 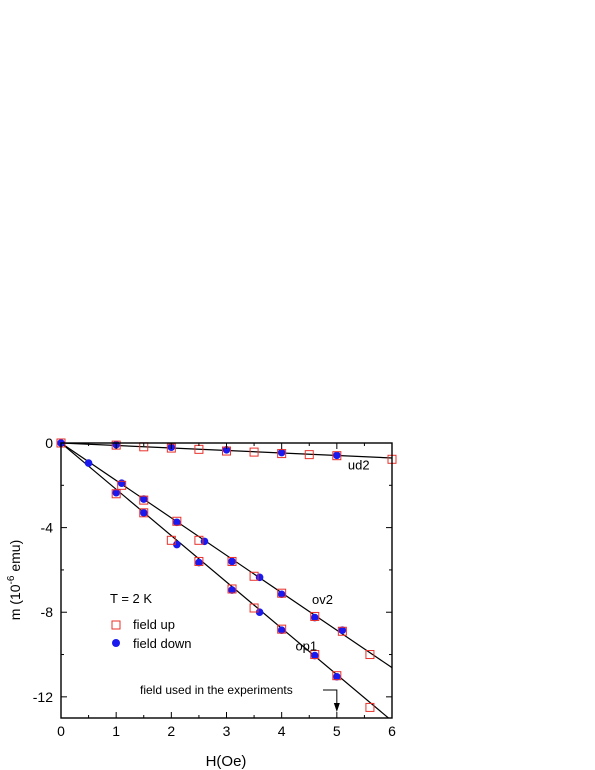 I want to click on x-tick-label: 4, so click(x=282, y=731).